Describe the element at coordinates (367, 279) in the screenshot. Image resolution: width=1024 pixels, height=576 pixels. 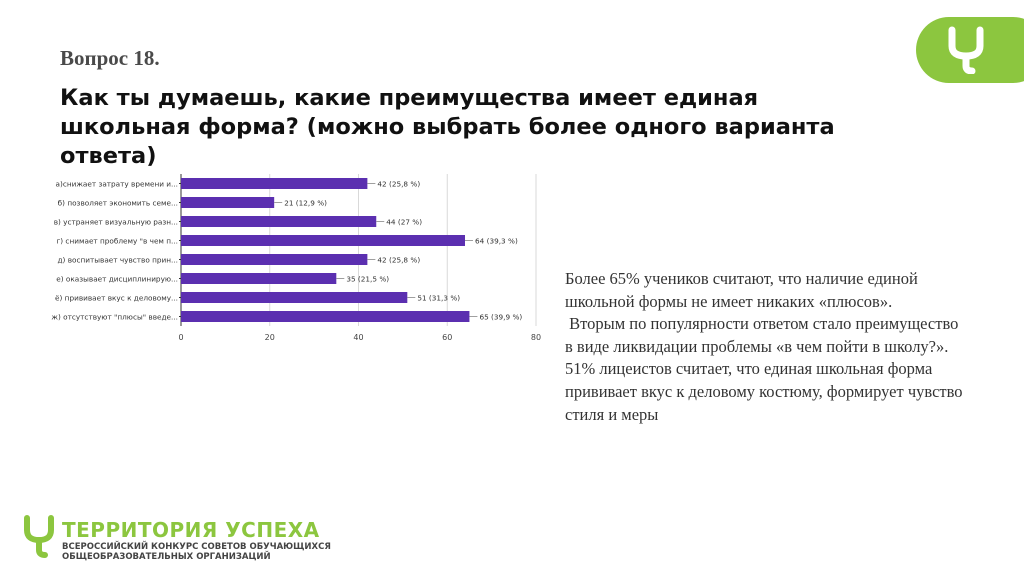
I see `data-label: 35 (21,5 %)` at that location.